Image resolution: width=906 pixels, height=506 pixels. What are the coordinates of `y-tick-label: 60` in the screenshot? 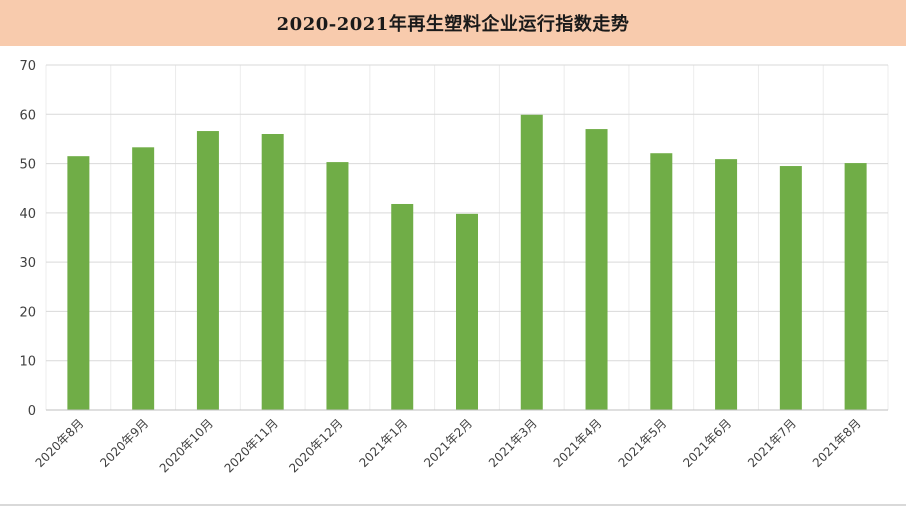 It's located at (27, 115).